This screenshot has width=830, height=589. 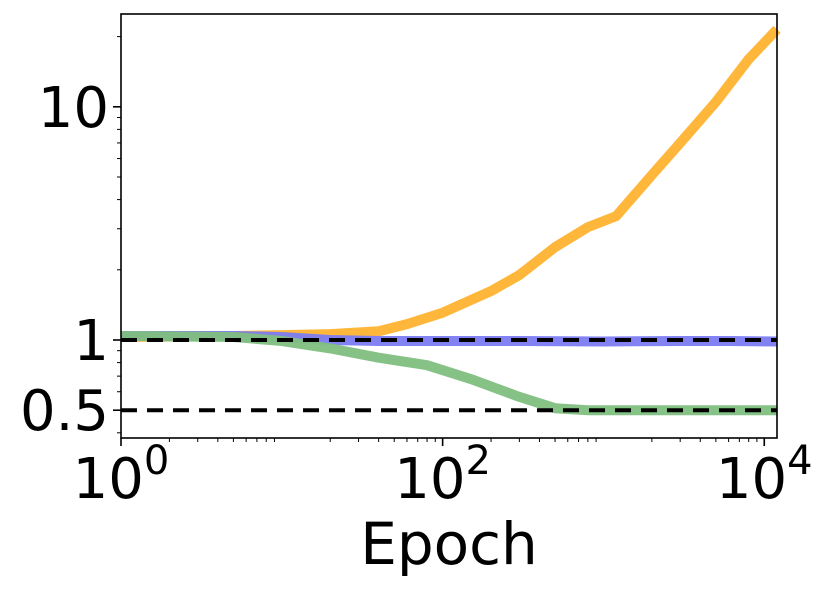 I want to click on x-tick-label: 10⁴, so click(x=764, y=475).